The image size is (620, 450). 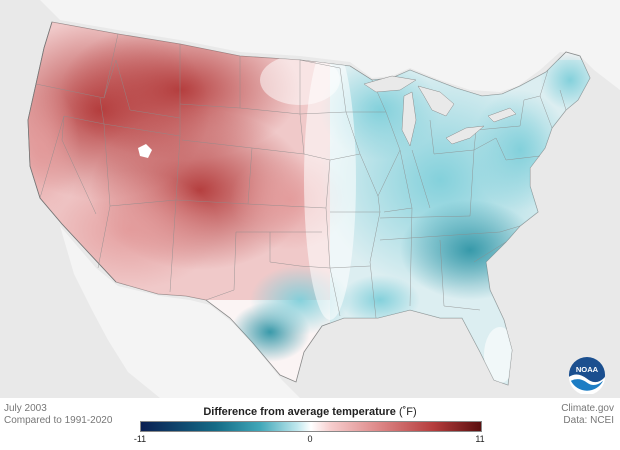 I want to click on noaa-logo-text: NOAA, so click(x=587, y=369).